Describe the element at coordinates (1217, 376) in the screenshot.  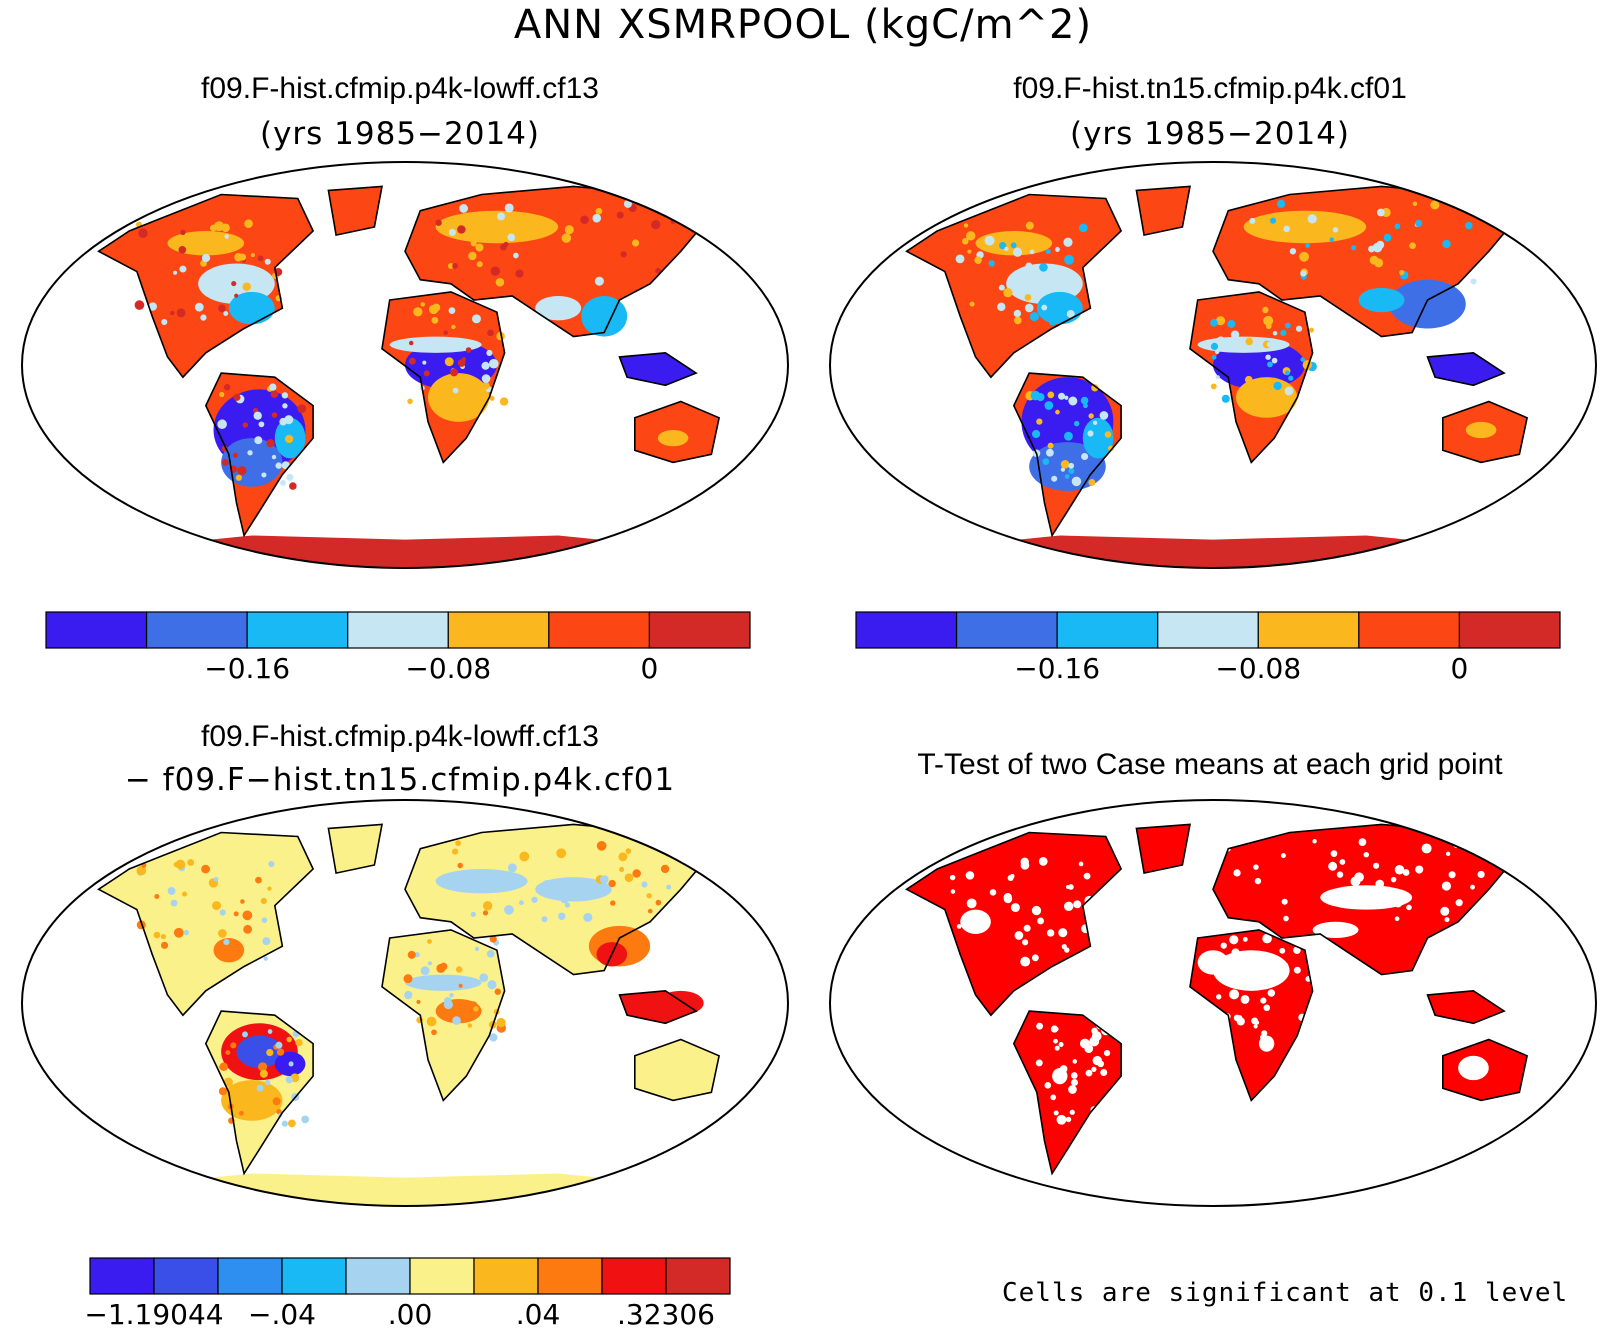
I see `map-case2` at that location.